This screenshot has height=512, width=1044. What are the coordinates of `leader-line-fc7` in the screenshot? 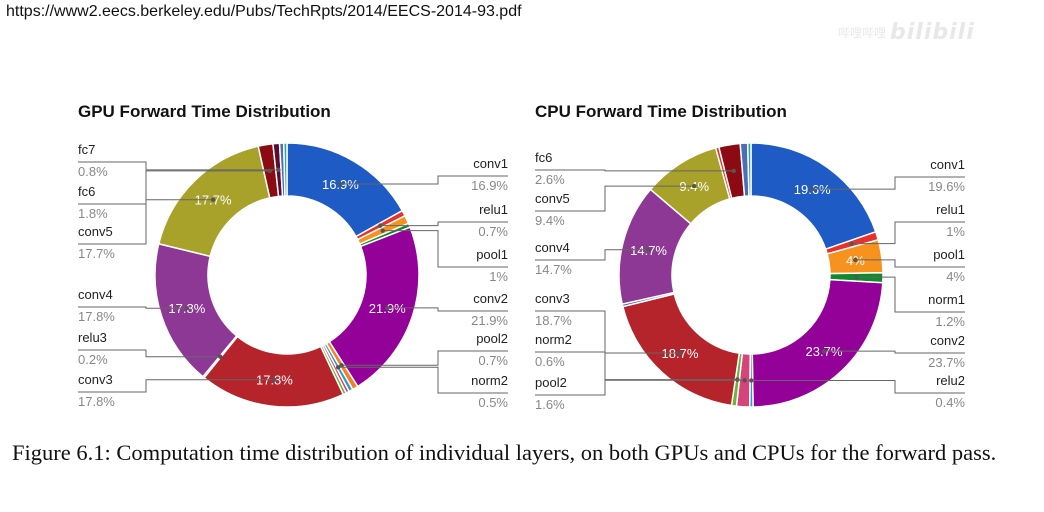 It's located at (178, 166).